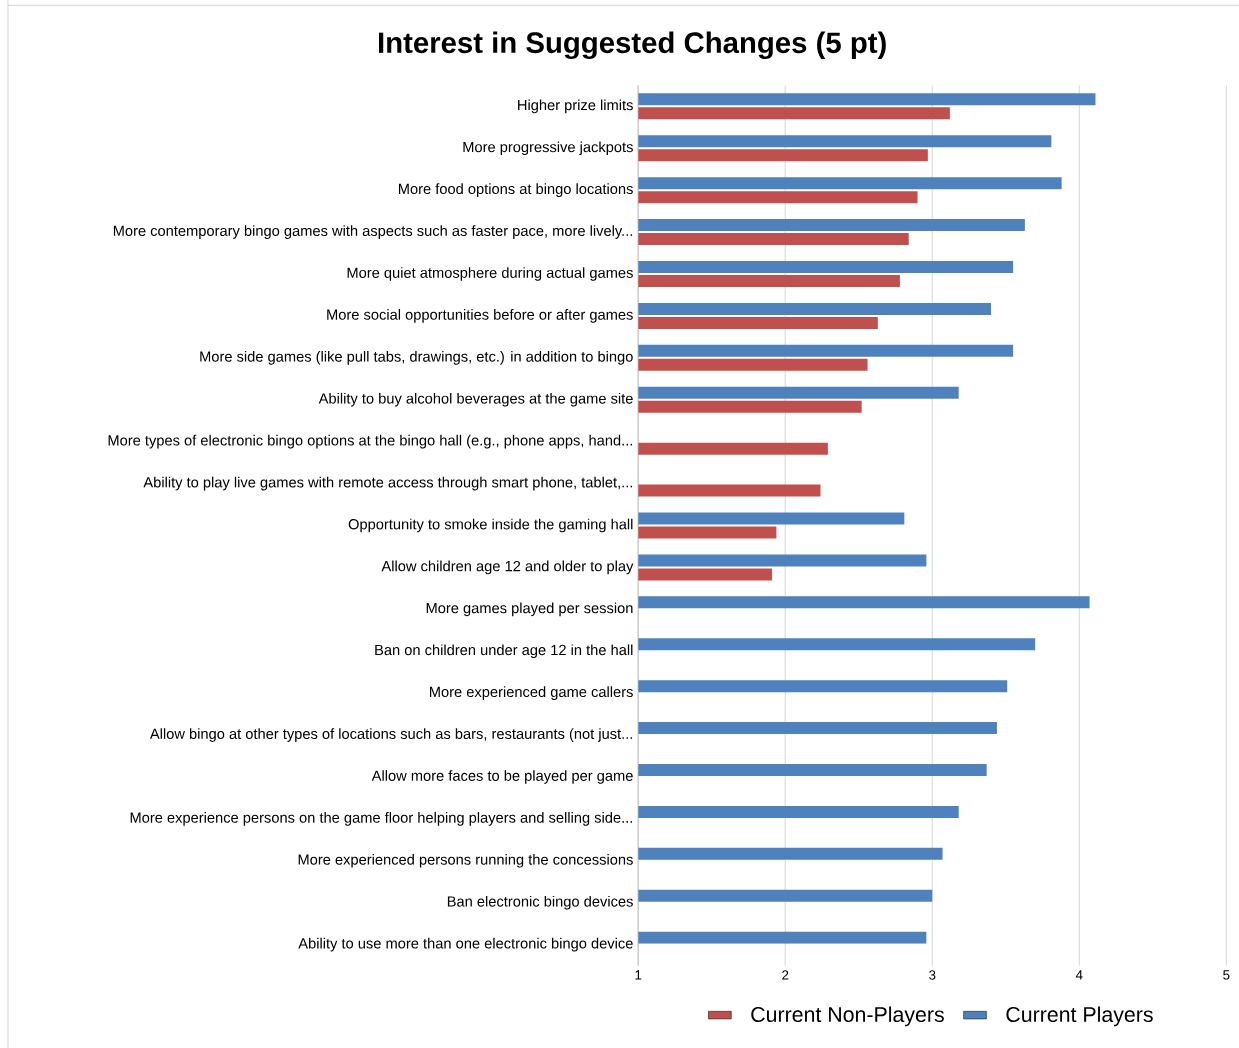 Image resolution: width=1239 pixels, height=1048 pixels. Describe the element at coordinates (575, 106) in the screenshot. I see `y-tick-label: Higher prize limits` at that location.